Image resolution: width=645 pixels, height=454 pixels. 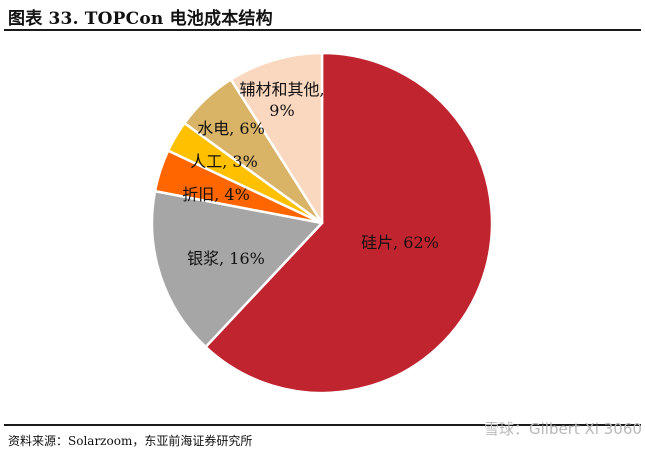 What do you see at coordinates (281, 100) in the screenshot?
I see `data-label-6: 辅材和其他, 9%` at bounding box center [281, 100].